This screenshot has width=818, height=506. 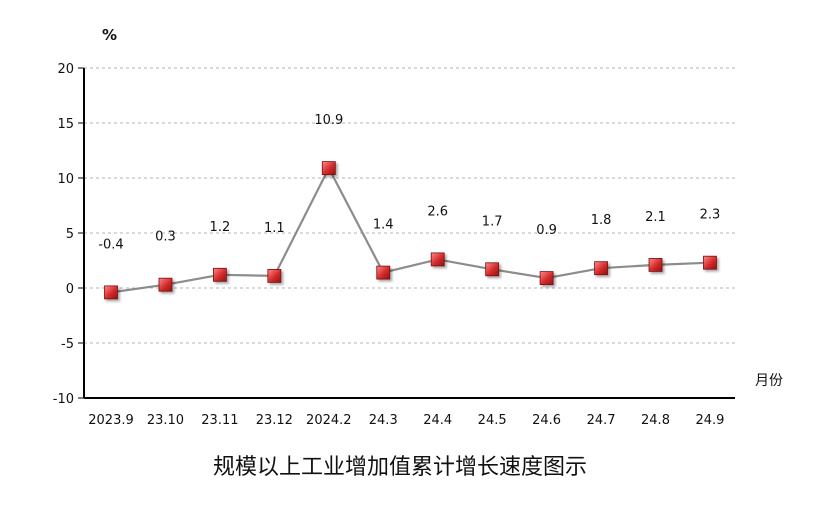 I want to click on data-label: 2.3, so click(x=710, y=215).